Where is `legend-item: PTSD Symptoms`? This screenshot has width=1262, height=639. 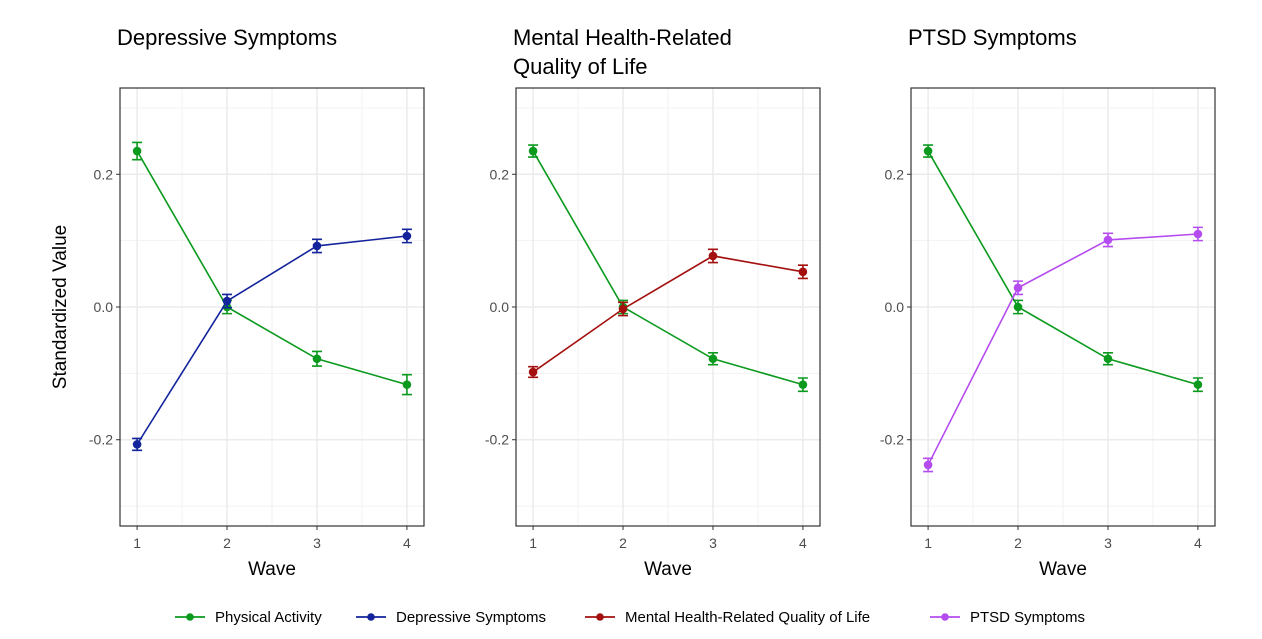
legend-item: PTSD Symptoms is located at coordinates (1007, 617).